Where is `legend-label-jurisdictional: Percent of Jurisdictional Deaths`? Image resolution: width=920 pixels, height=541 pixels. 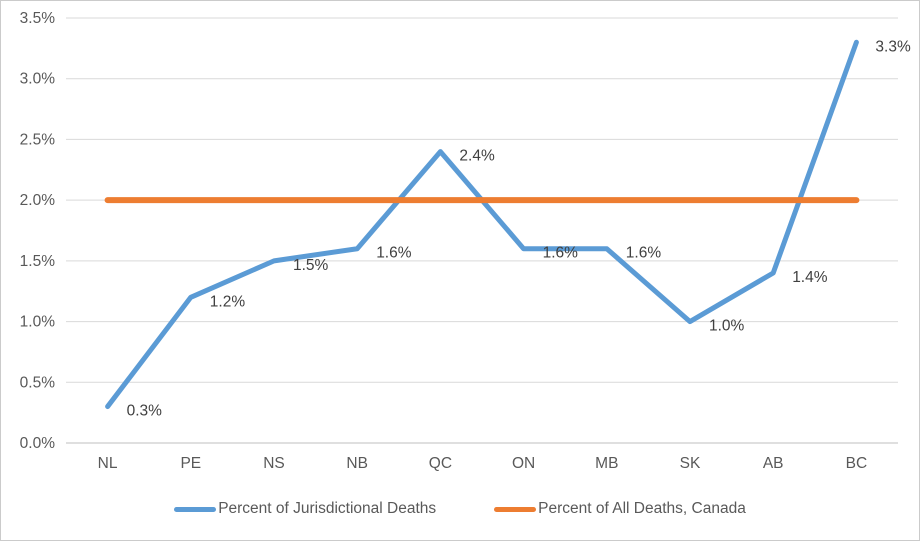
legend-label-jurisdictional: Percent of Jurisdictional Deaths is located at coordinates (327, 508).